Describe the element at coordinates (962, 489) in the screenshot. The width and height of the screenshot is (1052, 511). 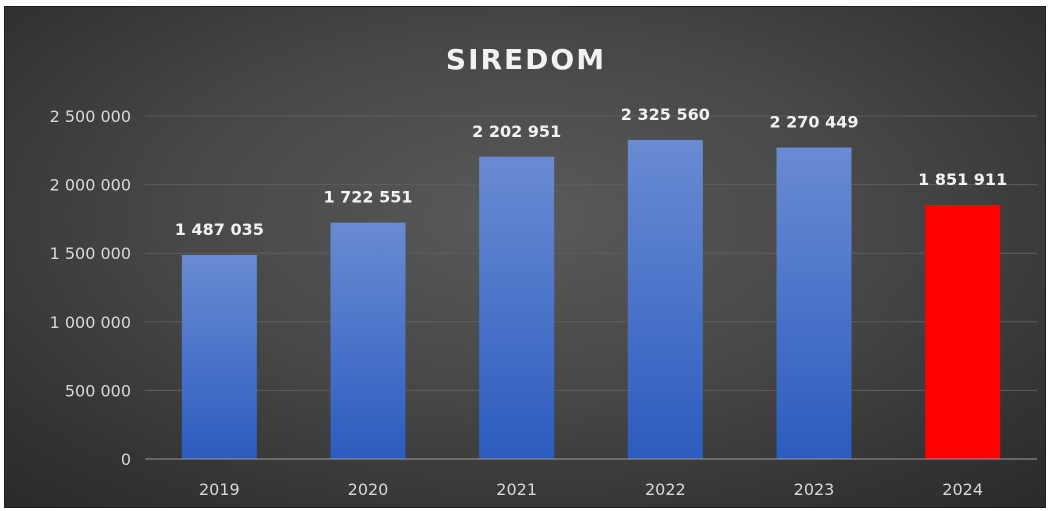
I see `x-tick-label-2024: 2024` at that location.